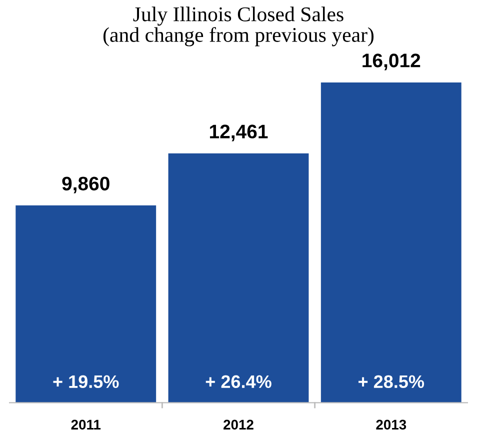  Describe the element at coordinates (86, 185) in the screenshot. I see `data-label: 9,860` at that location.